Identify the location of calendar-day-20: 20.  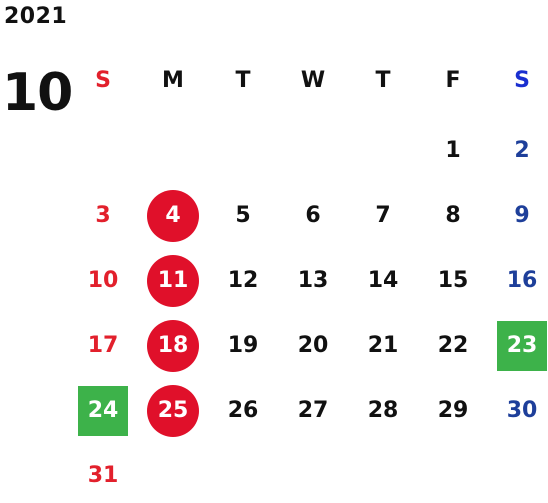
(313, 345).